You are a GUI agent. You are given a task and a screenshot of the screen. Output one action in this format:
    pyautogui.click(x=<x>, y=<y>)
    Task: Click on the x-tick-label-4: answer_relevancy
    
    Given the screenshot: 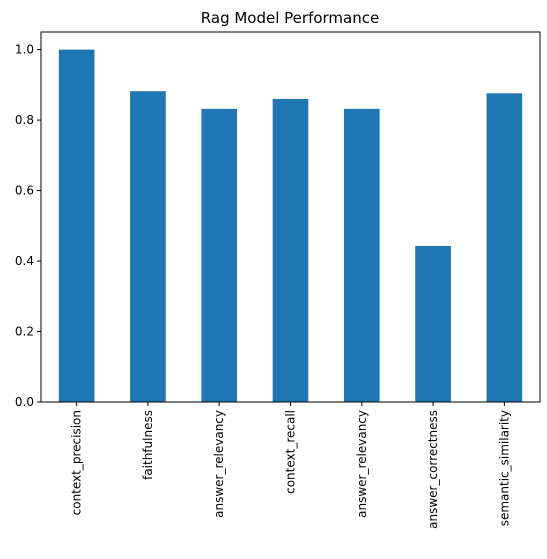 What is the action you would take?
    pyautogui.click(x=362, y=464)
    